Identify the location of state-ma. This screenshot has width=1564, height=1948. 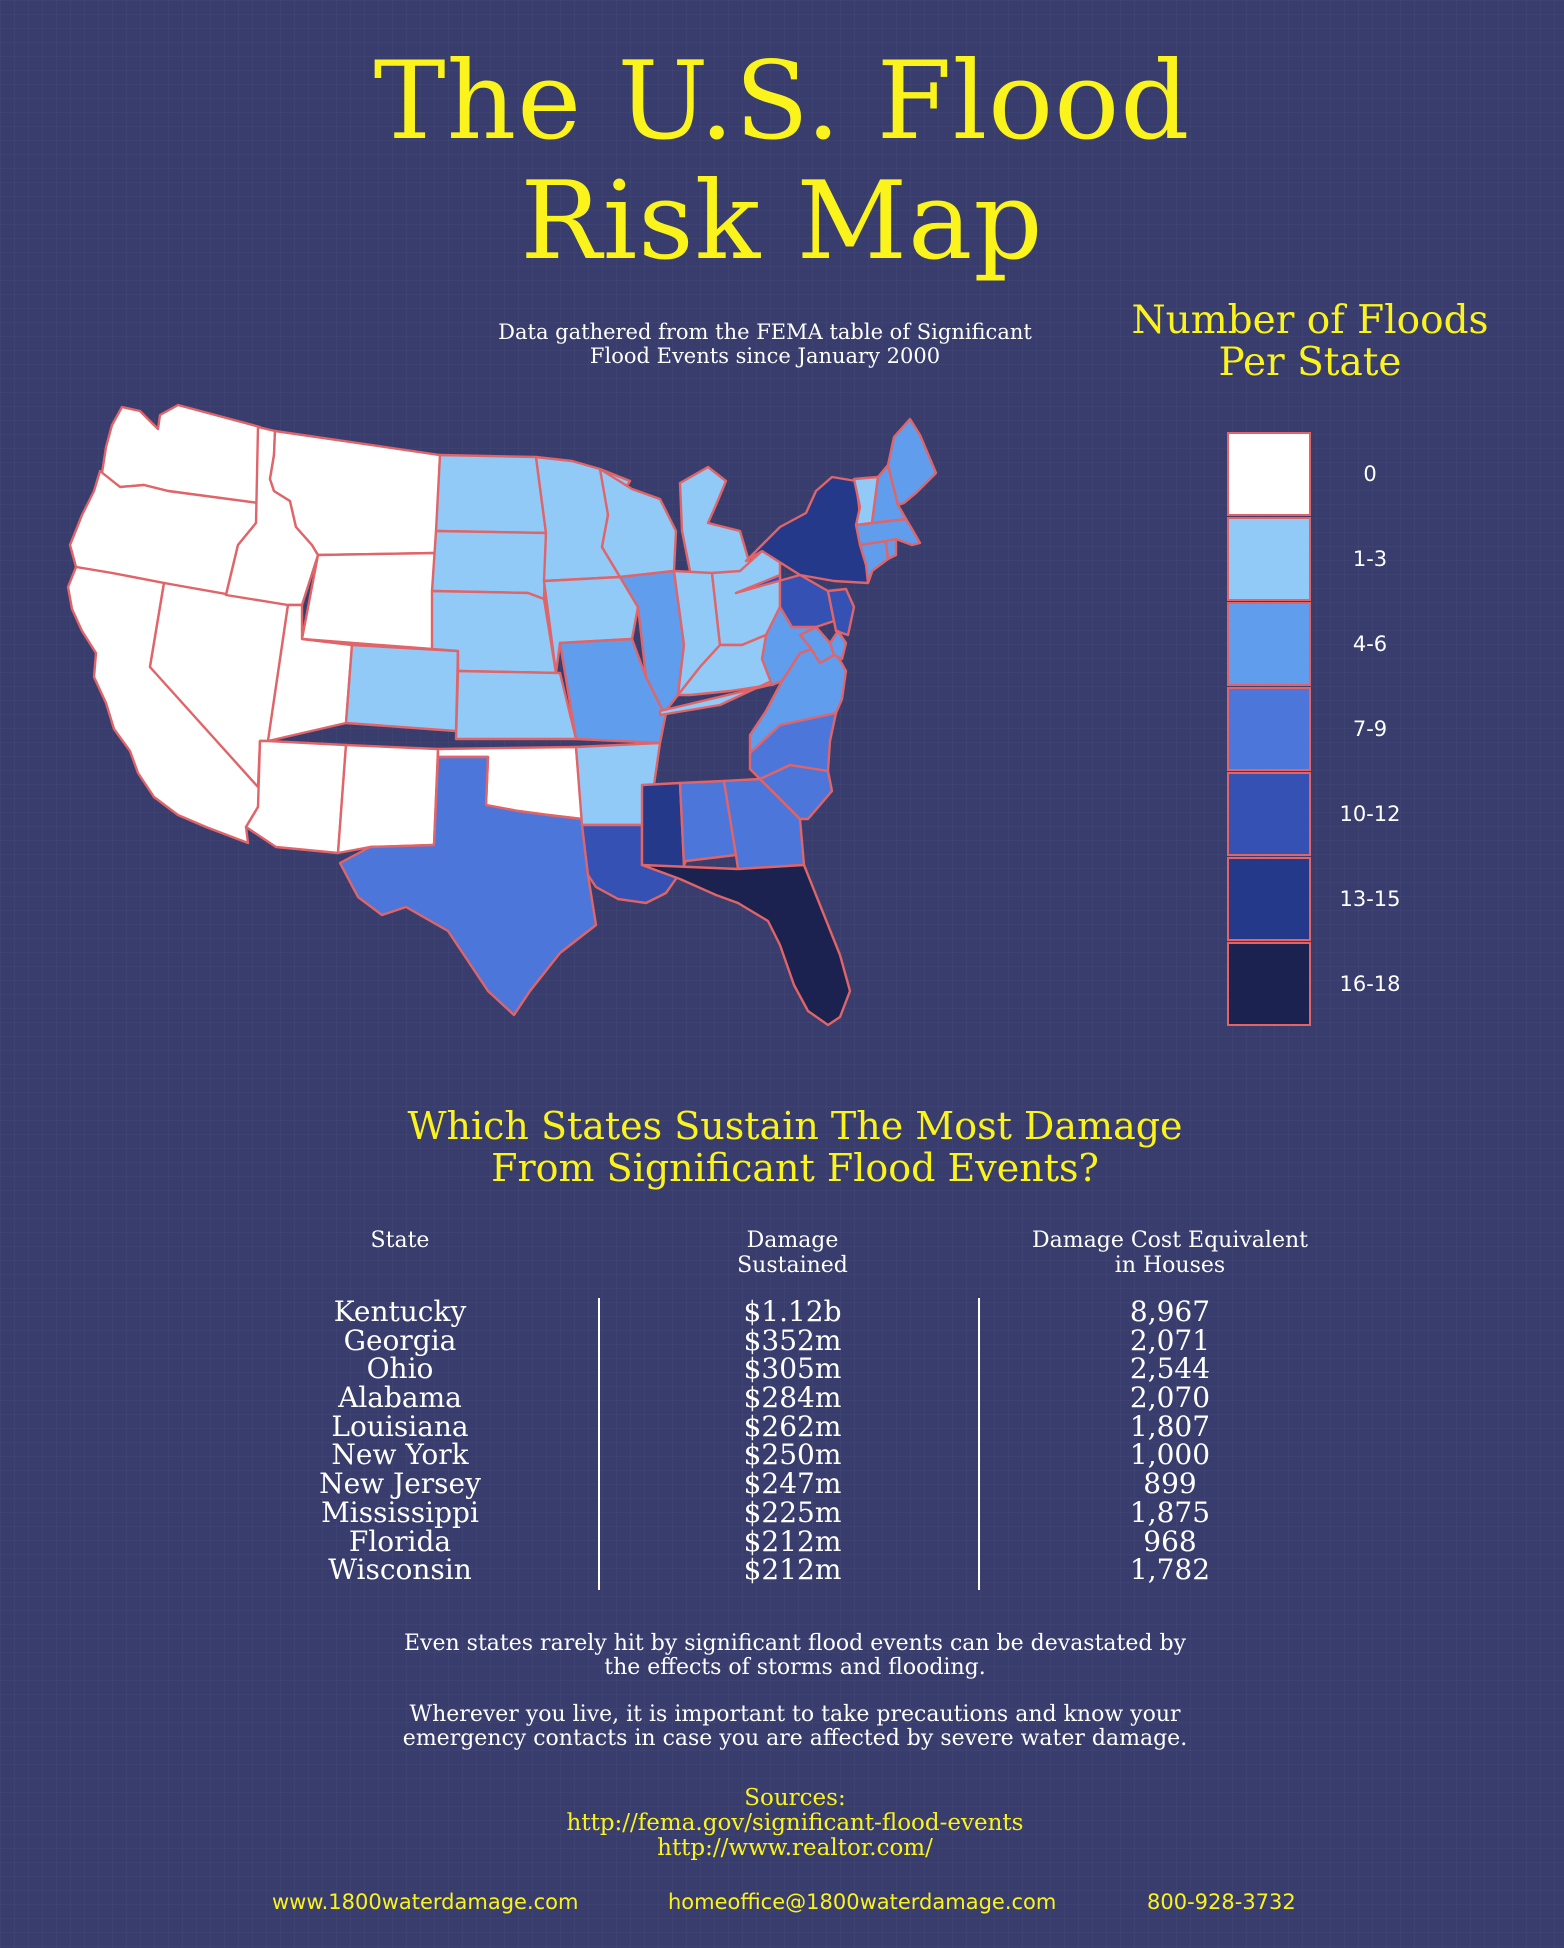
(888, 532).